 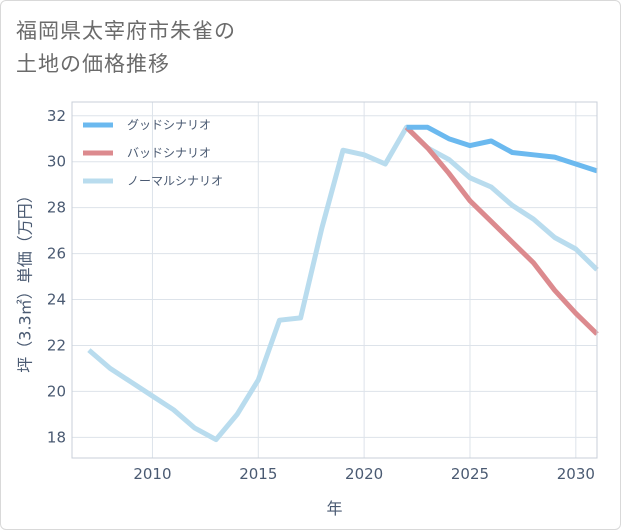 I want to click on y-tick-label: 30, so click(x=56, y=162).